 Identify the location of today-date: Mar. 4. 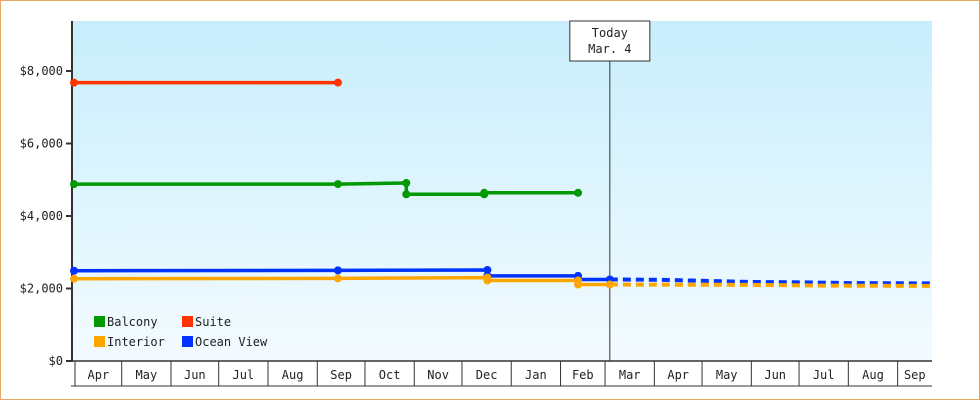
(609, 49).